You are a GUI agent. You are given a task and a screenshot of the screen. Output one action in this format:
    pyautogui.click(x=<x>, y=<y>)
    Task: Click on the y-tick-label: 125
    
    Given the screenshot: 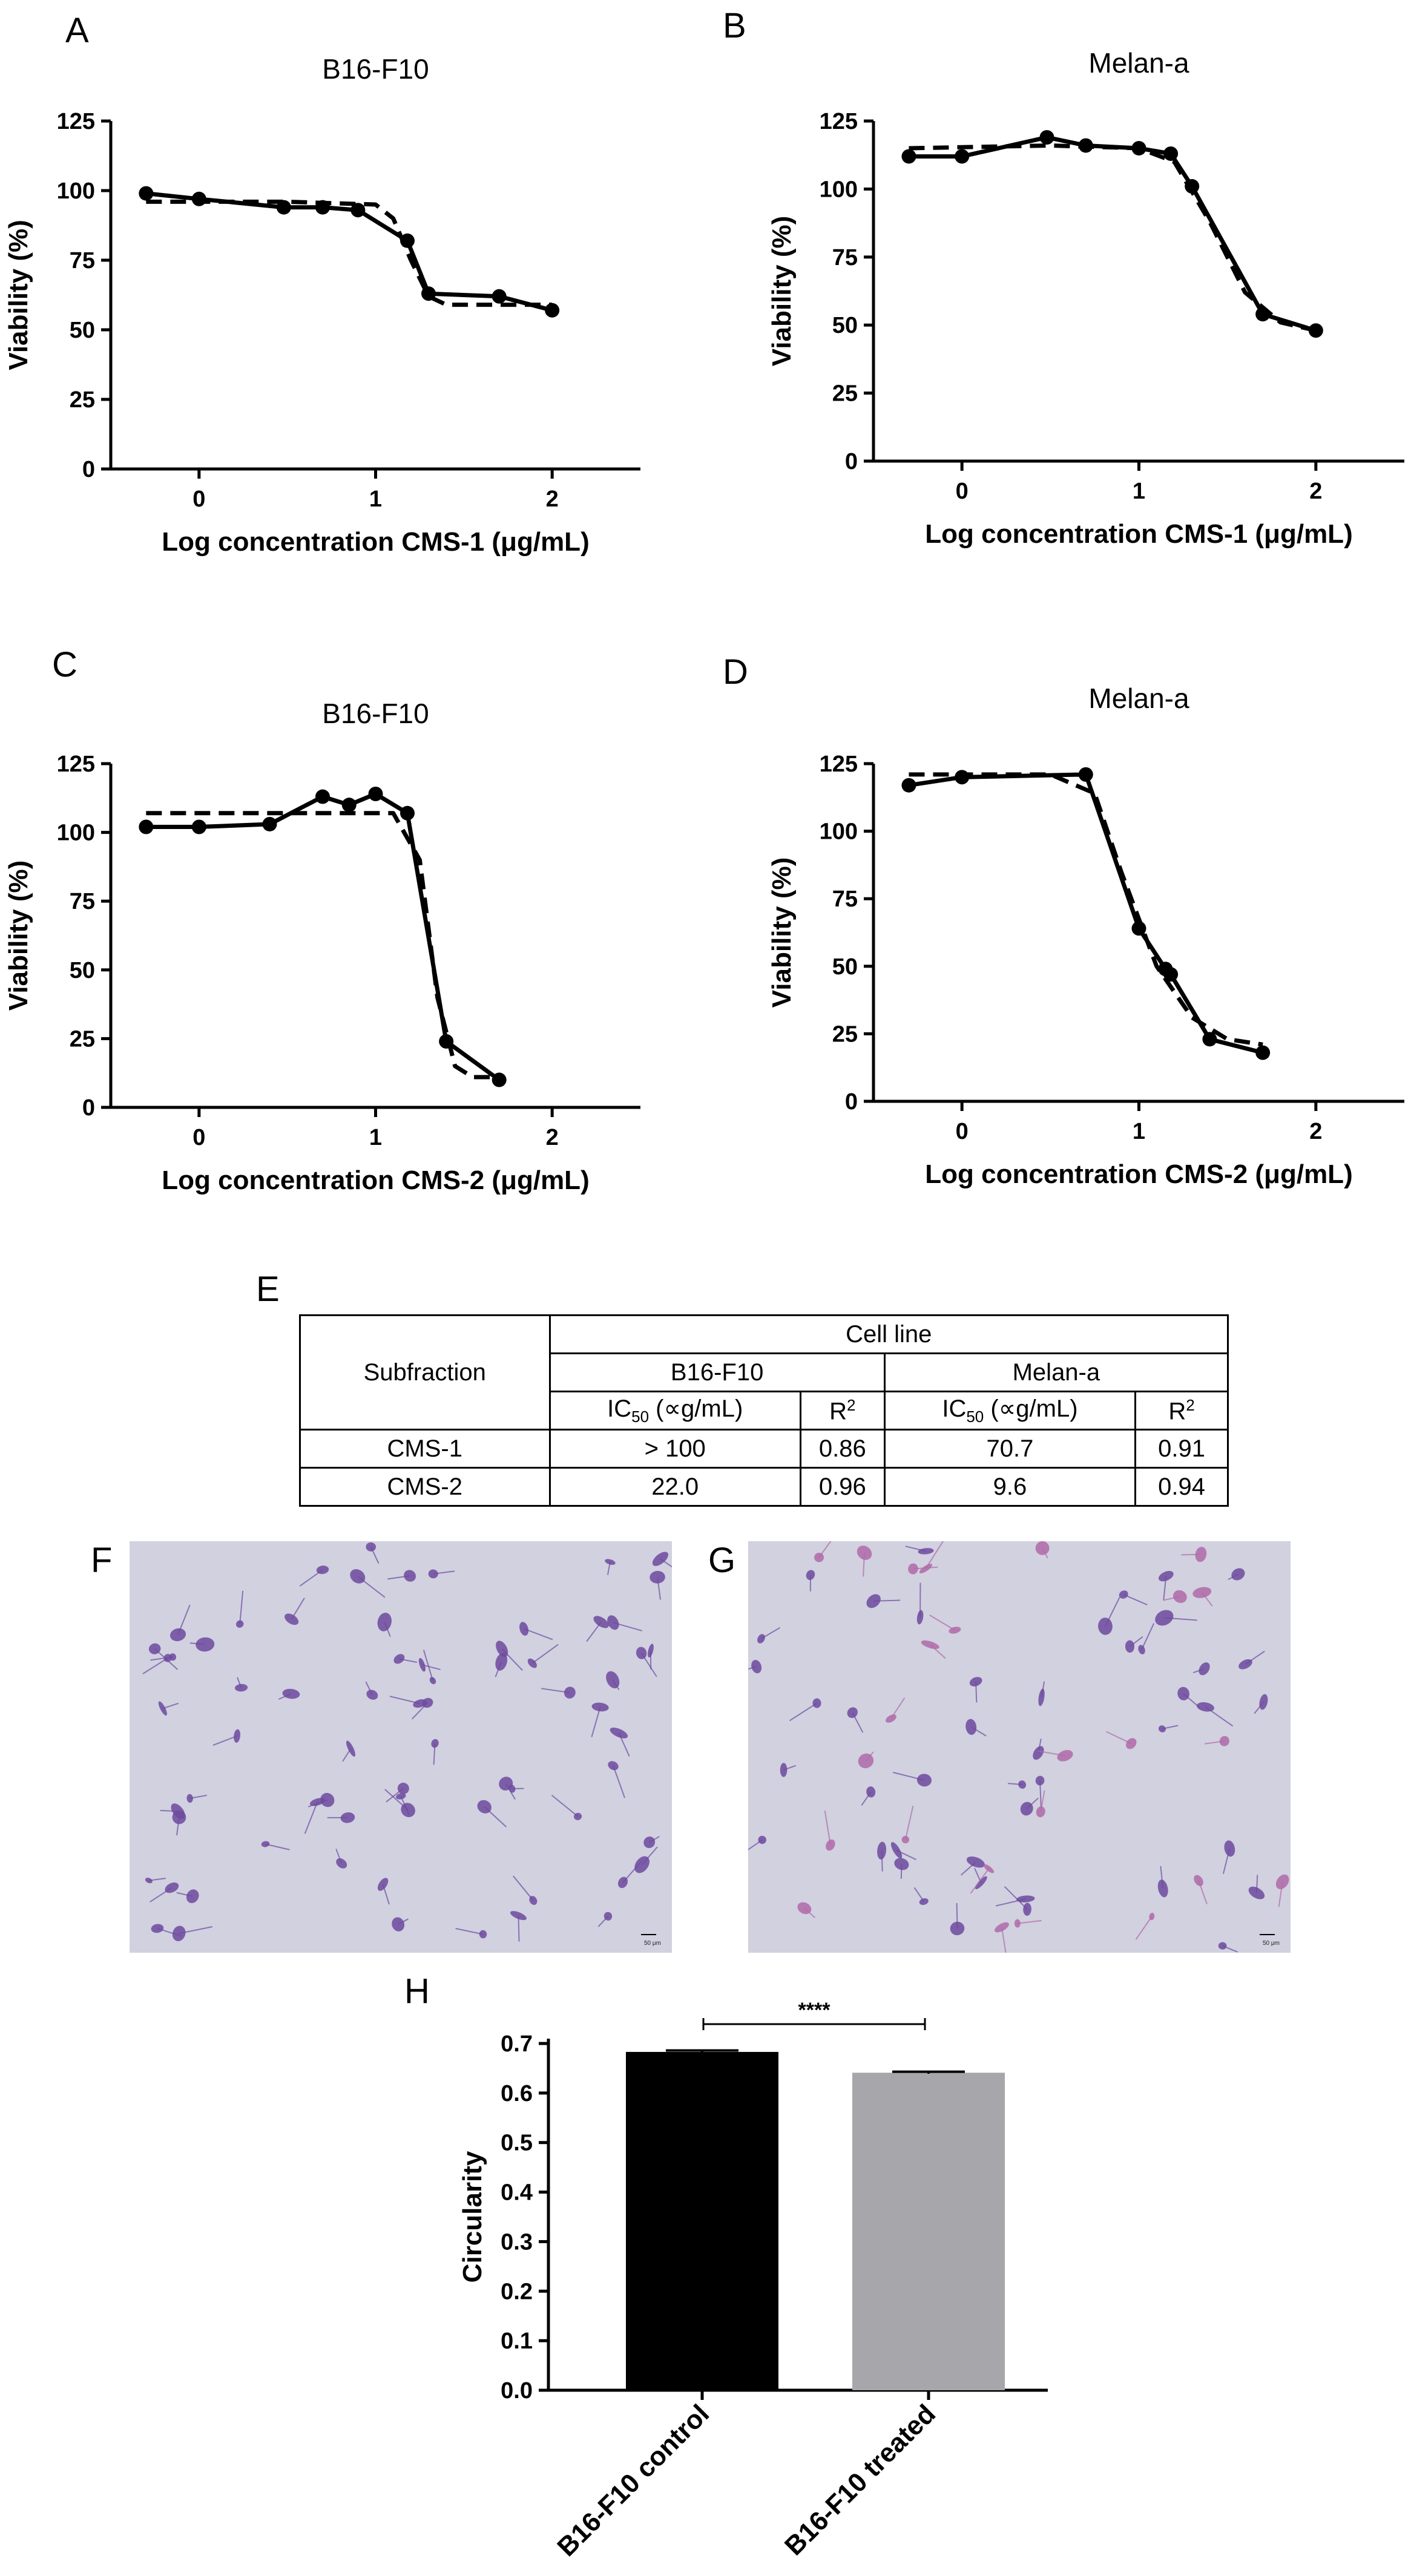 What is the action you would take?
    pyautogui.click(x=839, y=764)
    